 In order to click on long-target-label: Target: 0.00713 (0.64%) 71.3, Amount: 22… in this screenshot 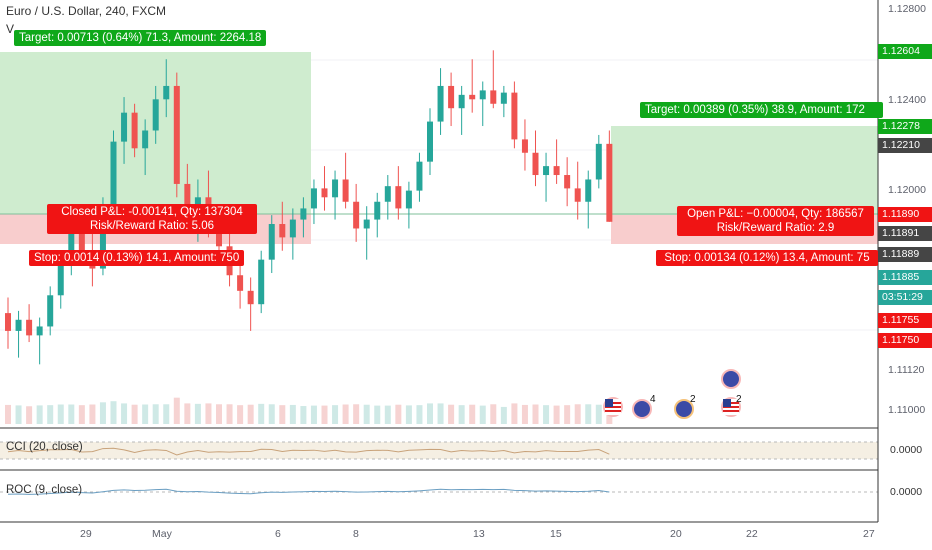, I will do `click(140, 38)`.